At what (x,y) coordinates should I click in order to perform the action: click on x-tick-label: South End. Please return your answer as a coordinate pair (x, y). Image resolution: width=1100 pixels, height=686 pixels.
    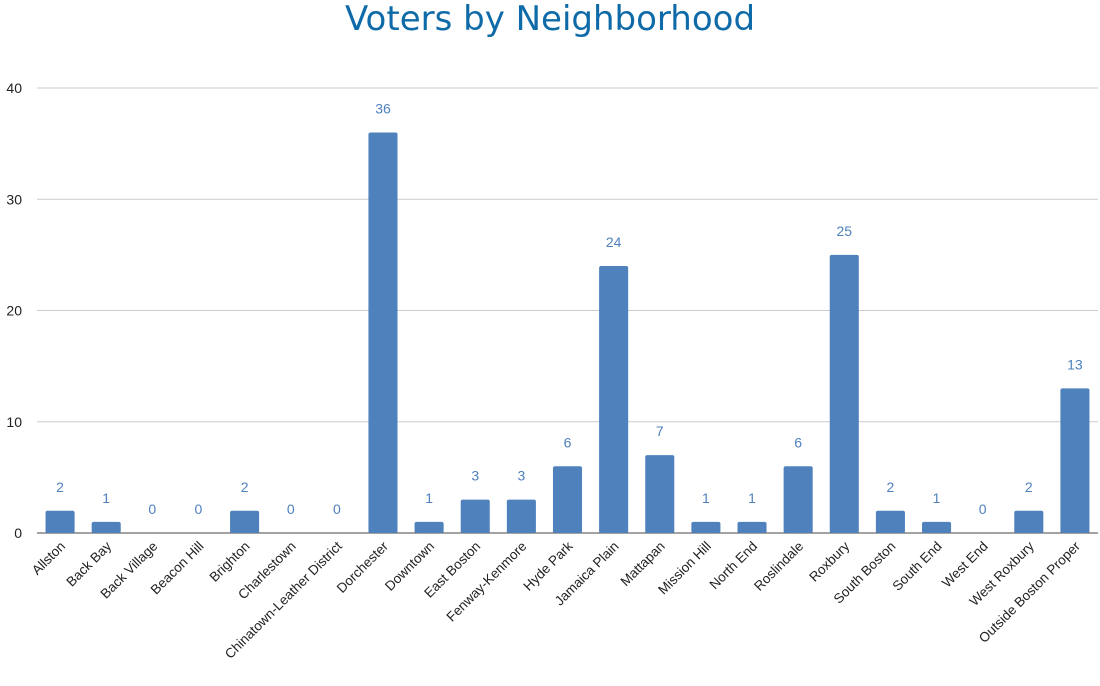
    Looking at the image, I should click on (916, 566).